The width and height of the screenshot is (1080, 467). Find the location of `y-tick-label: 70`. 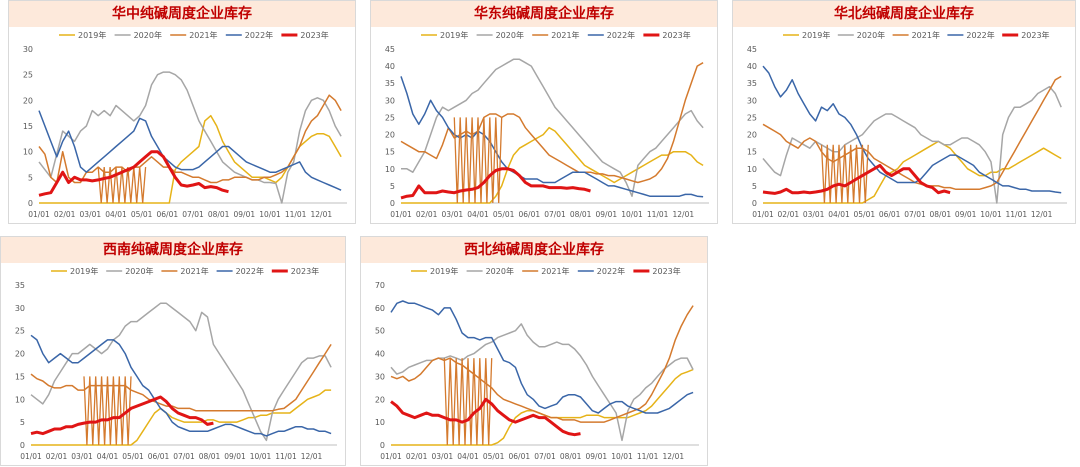

y-tick-label: 70 is located at coordinates (380, 285).